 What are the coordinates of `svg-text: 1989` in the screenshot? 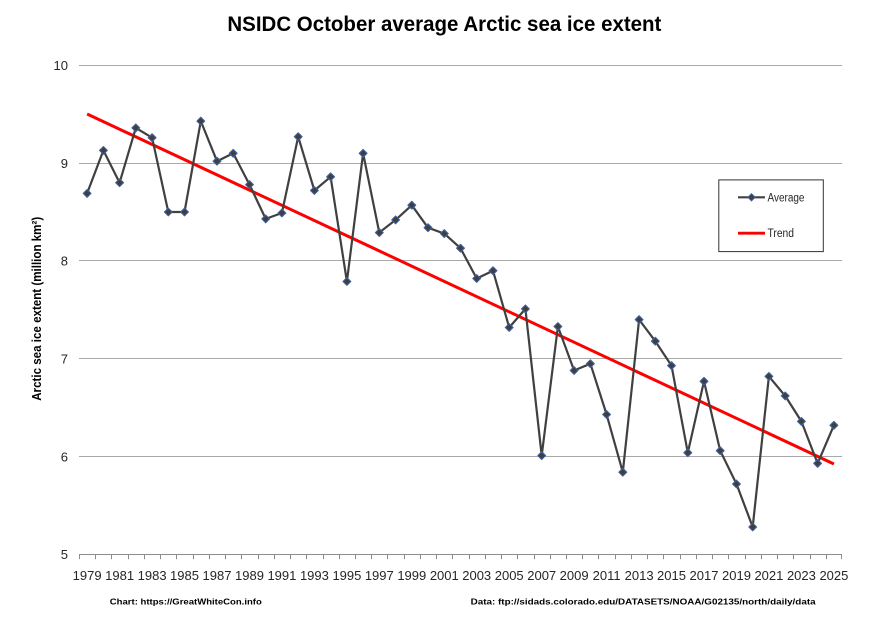 It's located at (249, 575).